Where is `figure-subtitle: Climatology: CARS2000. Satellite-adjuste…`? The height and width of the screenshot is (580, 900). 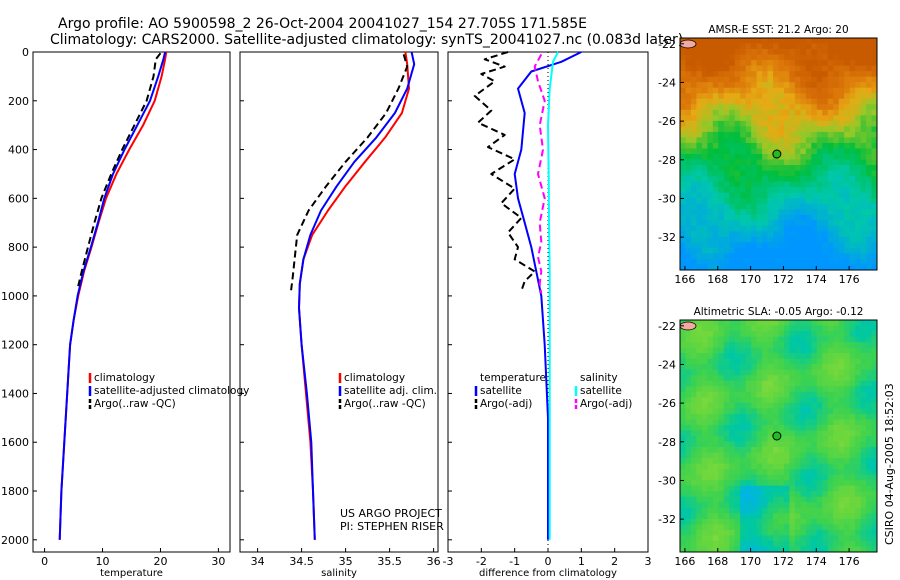 figure-subtitle: Climatology: CARS2000. Satellite-adjuste… is located at coordinates (366, 40).